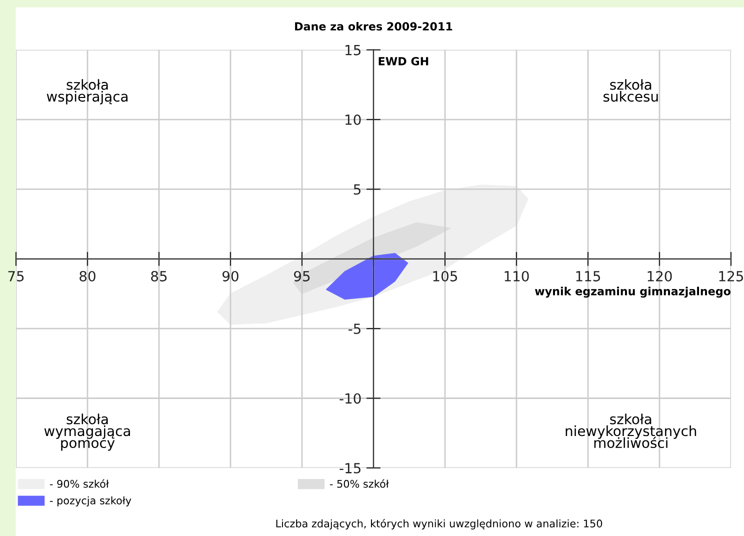 This screenshot has height=536, width=744. Describe the element at coordinates (87, 91) in the screenshot. I see `annotation: szkoła wspierająca` at that location.